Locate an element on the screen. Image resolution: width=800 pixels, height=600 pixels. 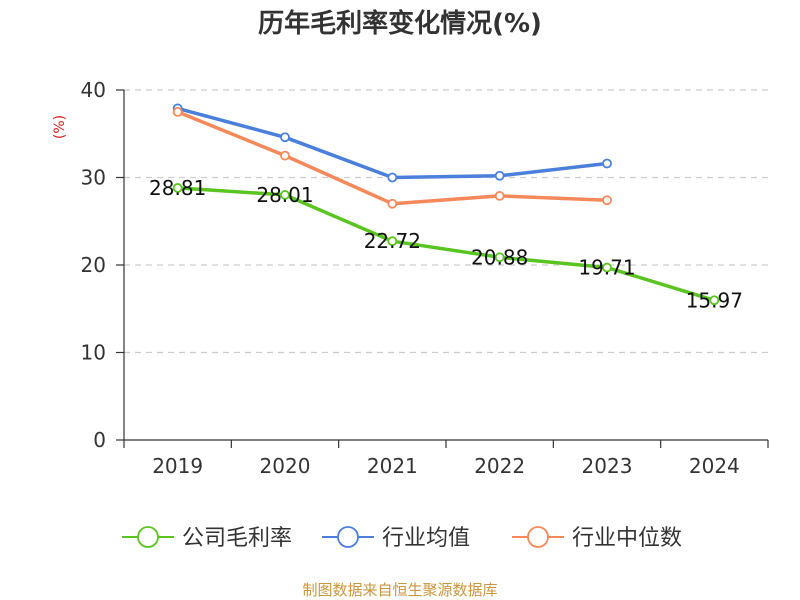
source-note: 制图数据来自恒生聚源数据库 is located at coordinates (399, 590).